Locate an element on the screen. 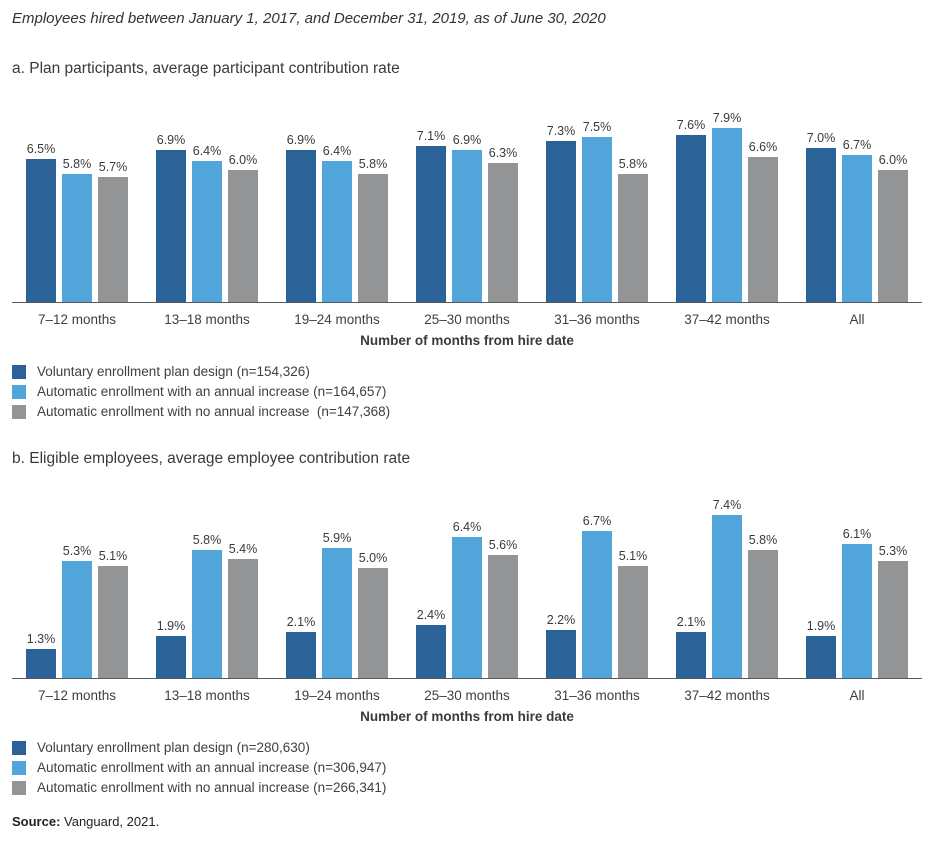 This screenshot has width=936, height=866. bar-cell: 6.0% is located at coordinates (893, 227).